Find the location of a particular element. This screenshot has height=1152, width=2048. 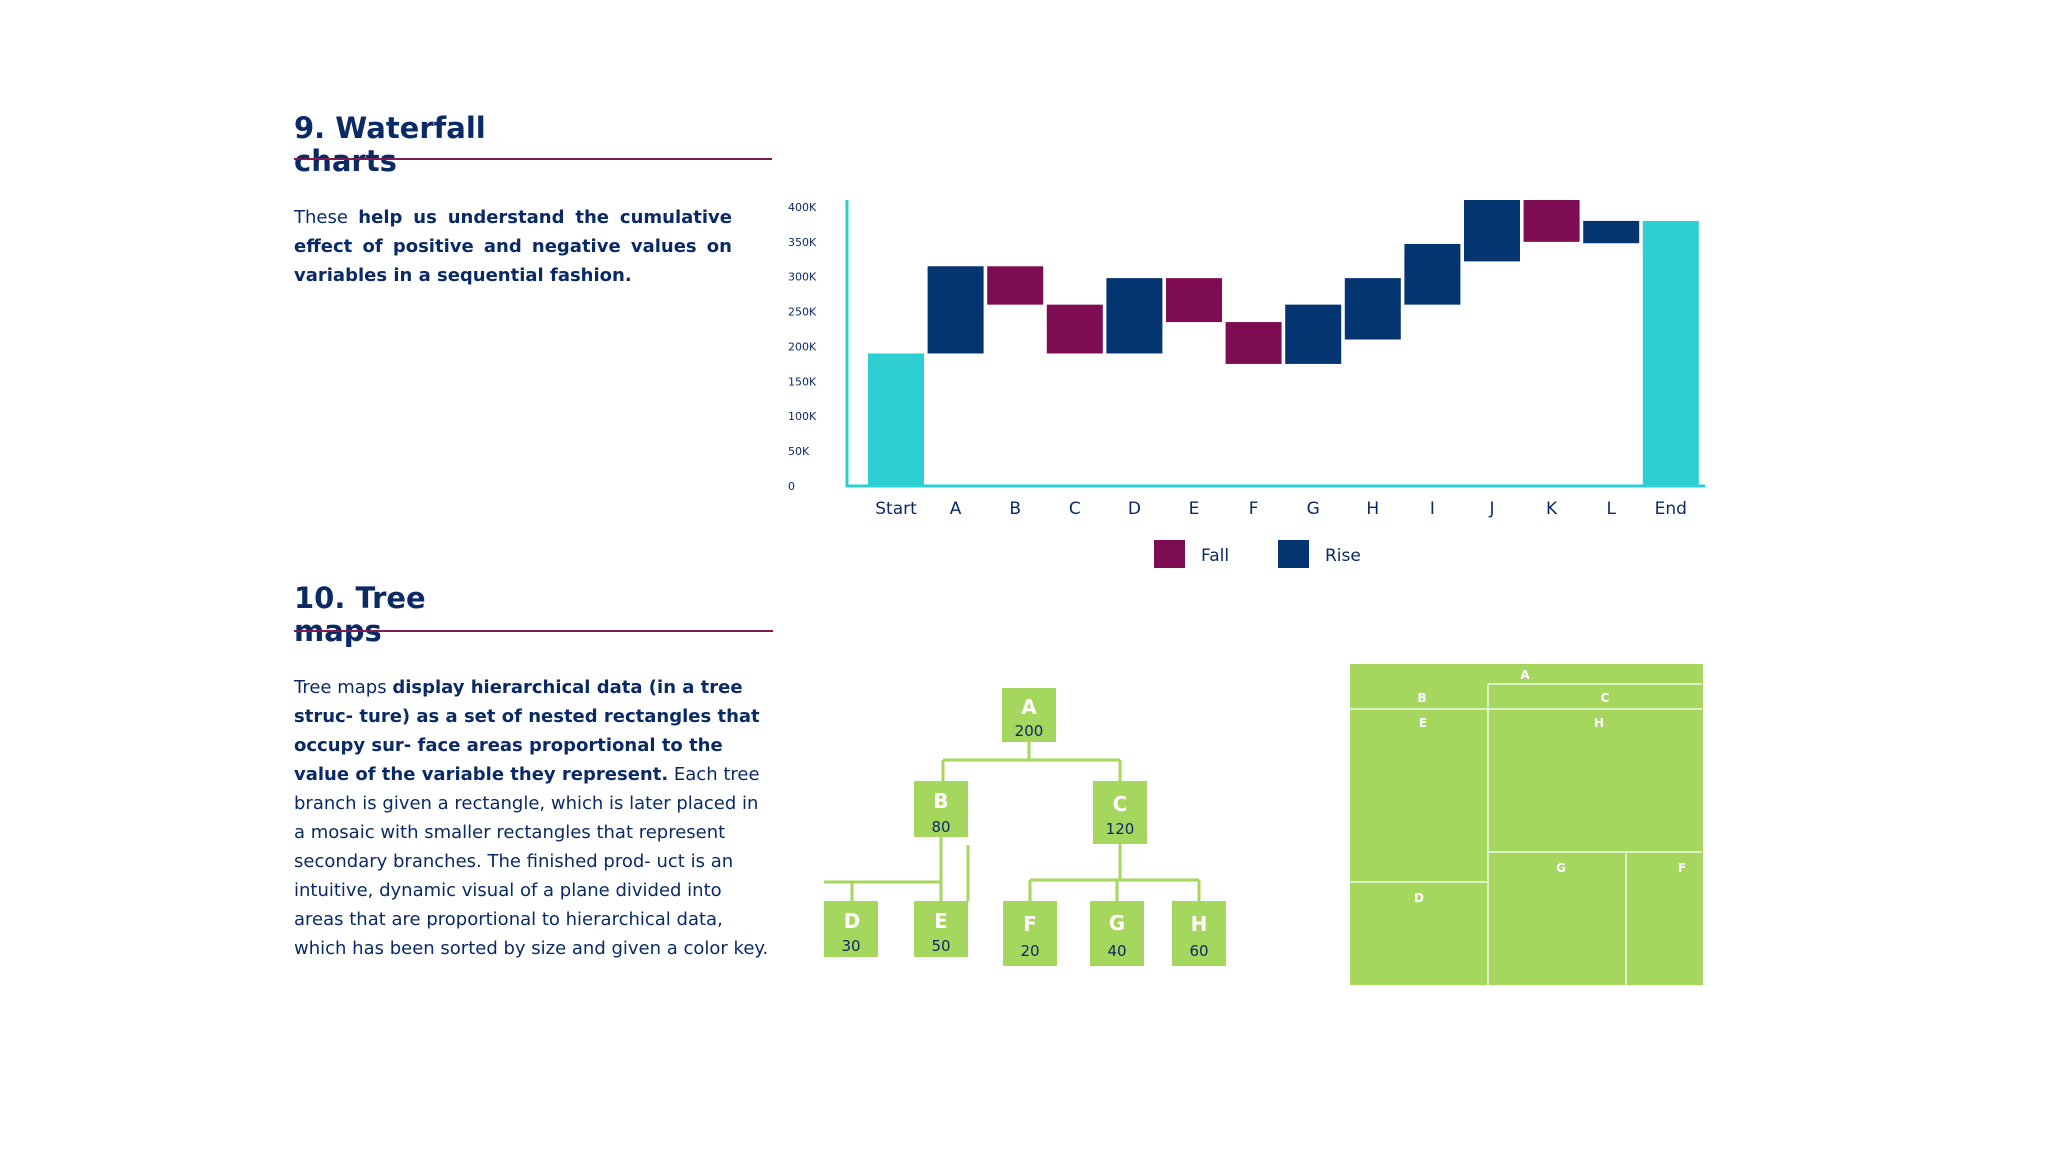

x-tick-label: F is located at coordinates (1254, 509).